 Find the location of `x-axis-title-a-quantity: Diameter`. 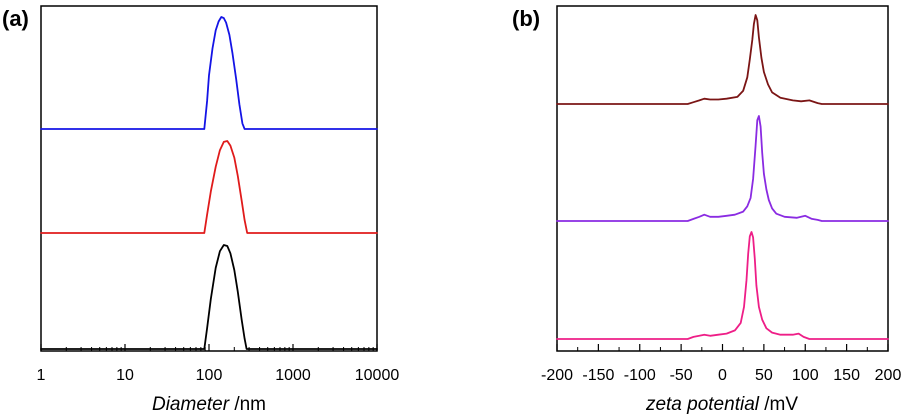

x-axis-title-a-quantity: Diameter is located at coordinates (191, 404).